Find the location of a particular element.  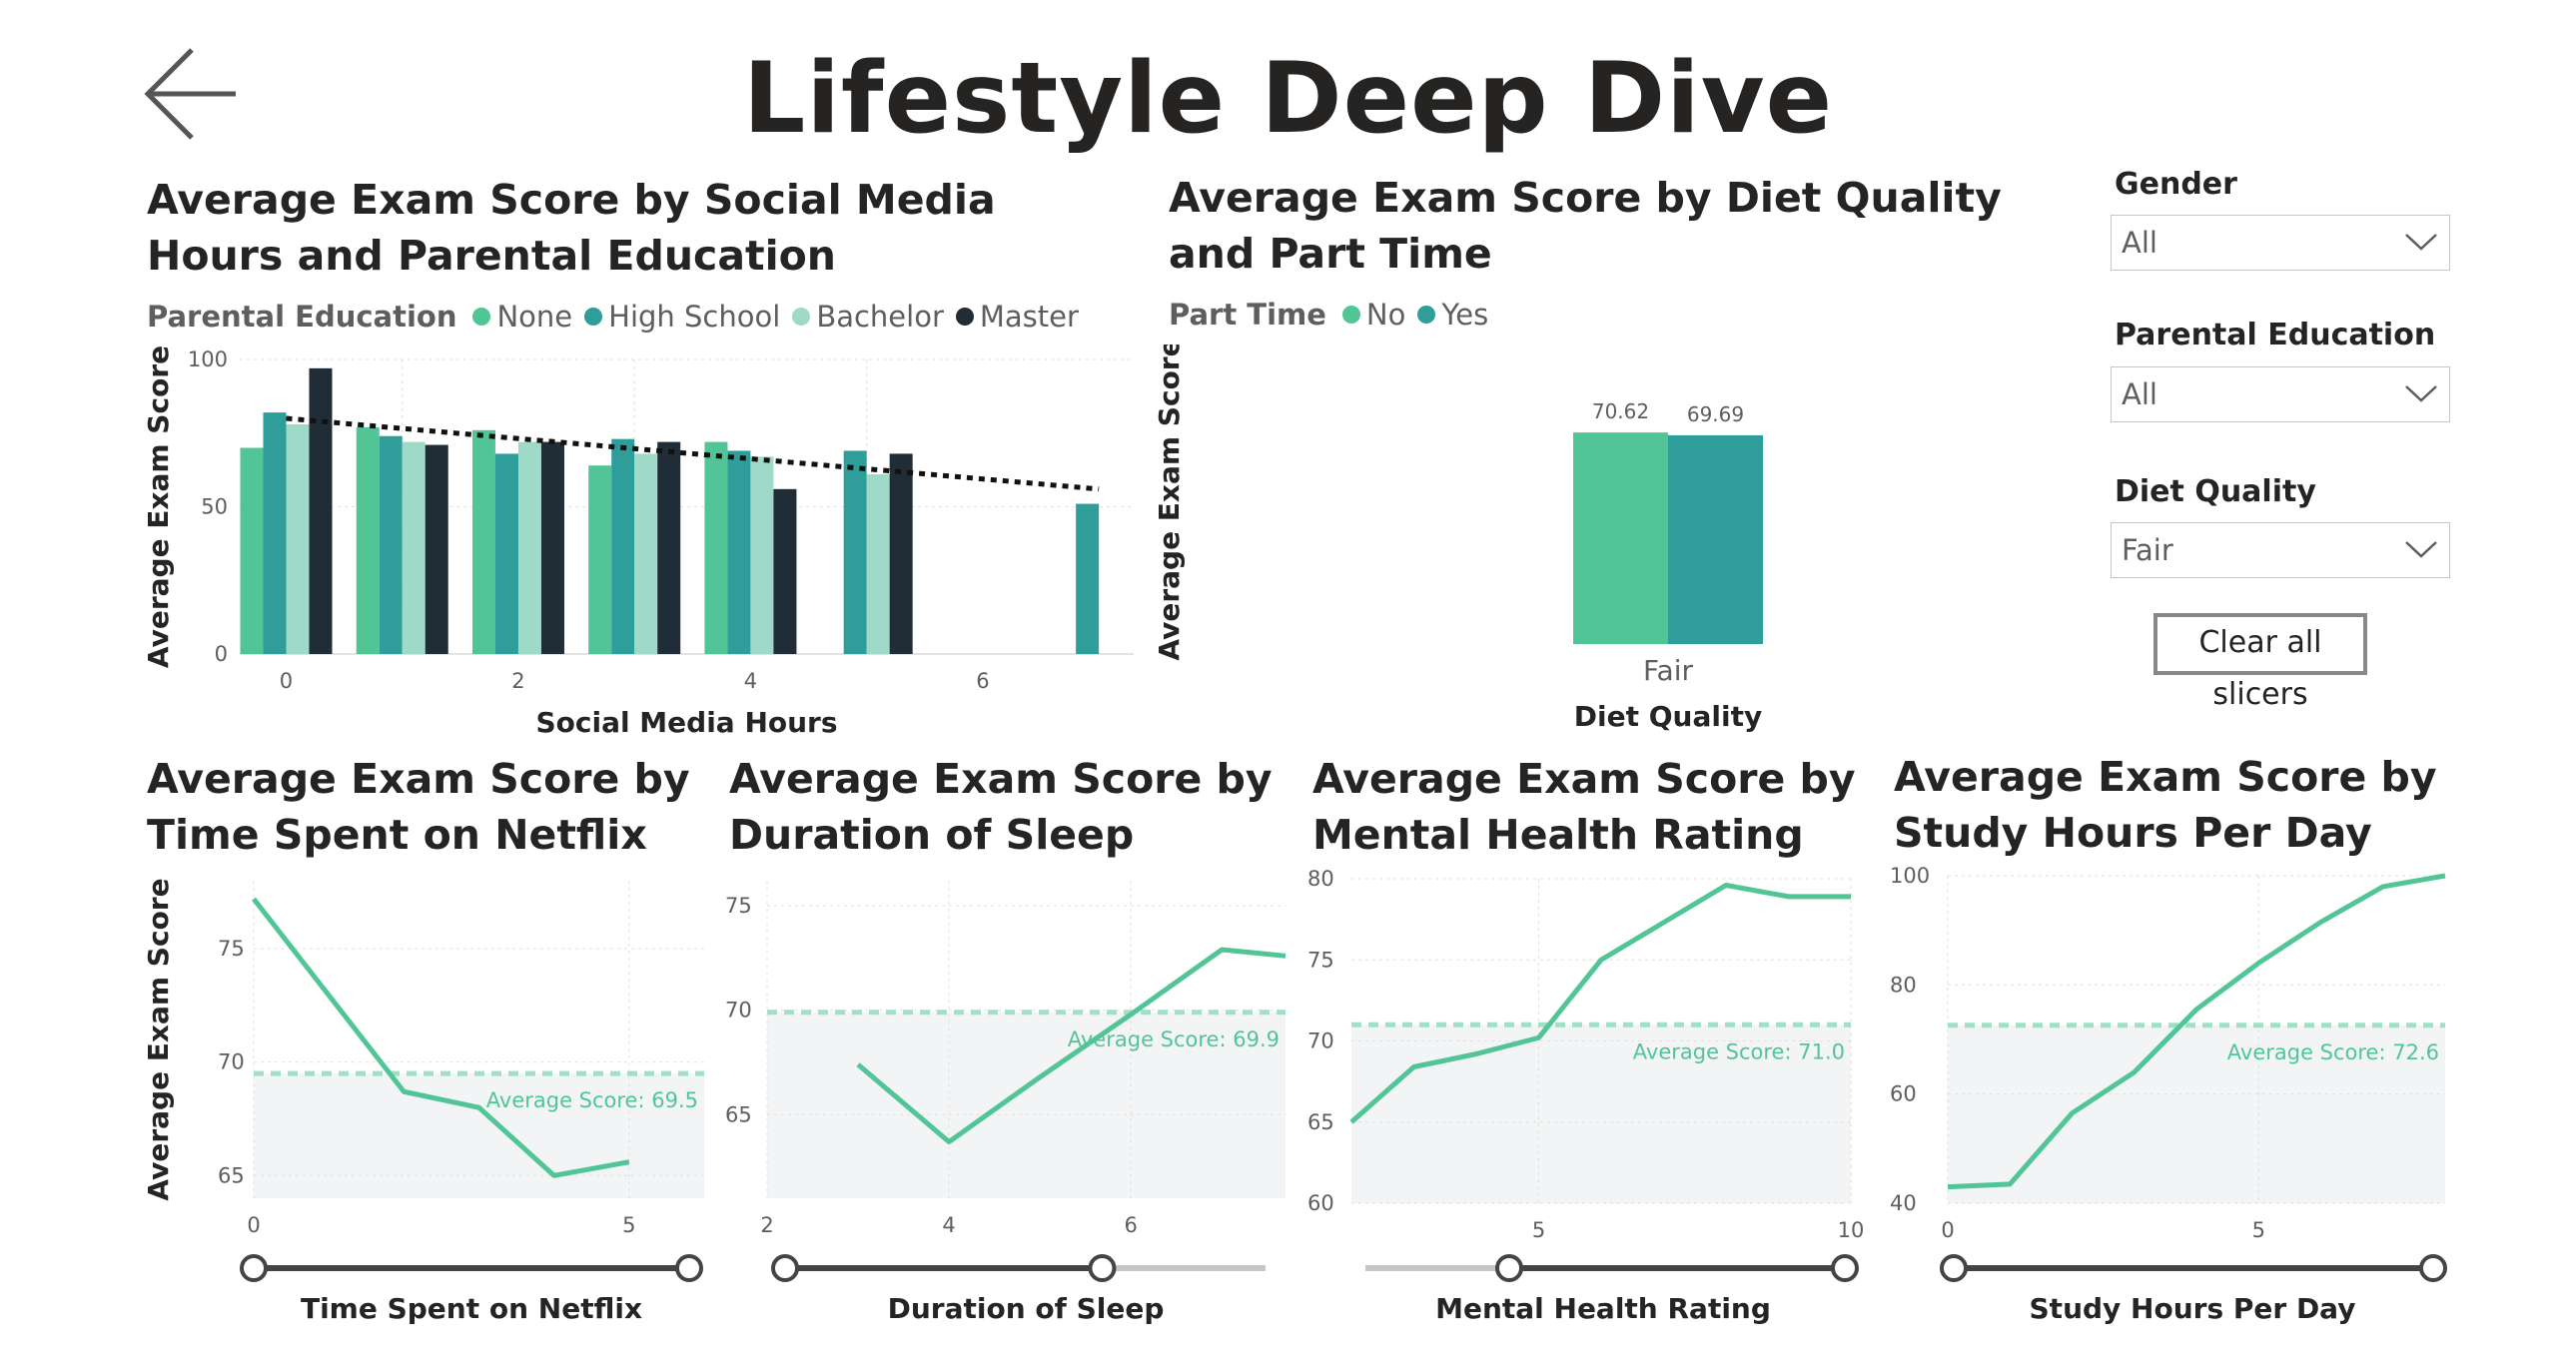

average-label: Average Score: 69.5 is located at coordinates (592, 1100).